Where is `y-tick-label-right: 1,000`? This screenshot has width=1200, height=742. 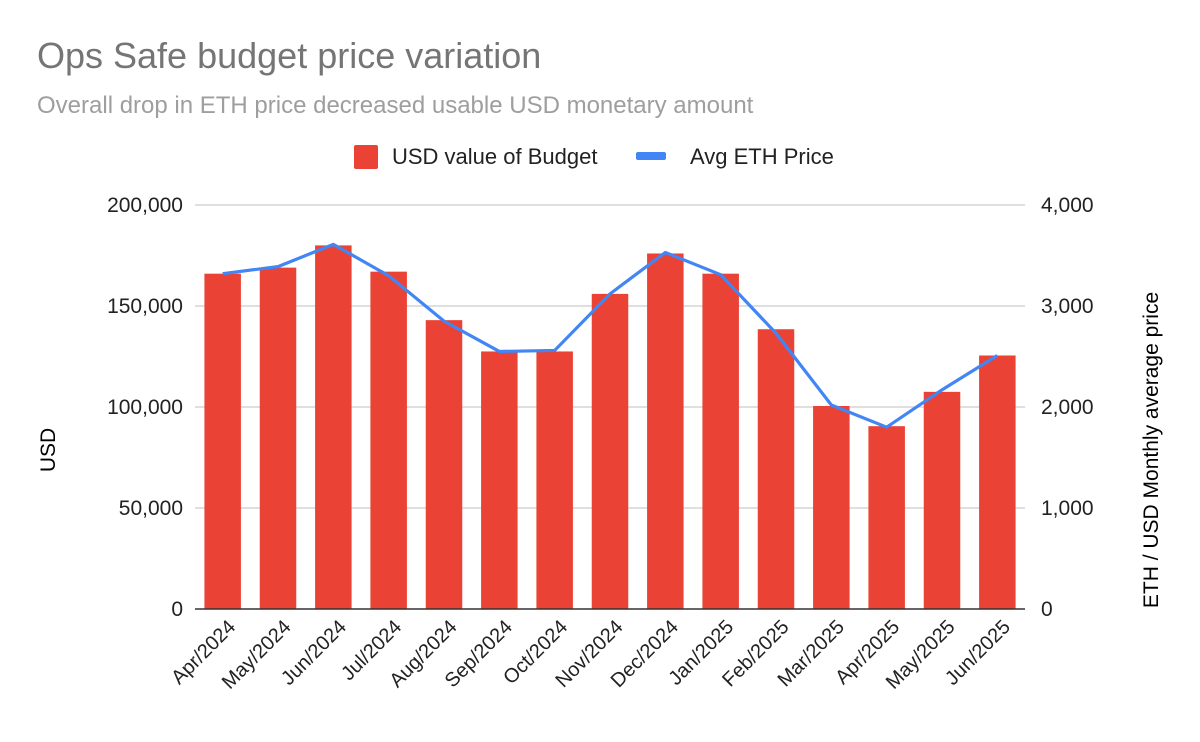
y-tick-label-right: 1,000 is located at coordinates (1067, 508).